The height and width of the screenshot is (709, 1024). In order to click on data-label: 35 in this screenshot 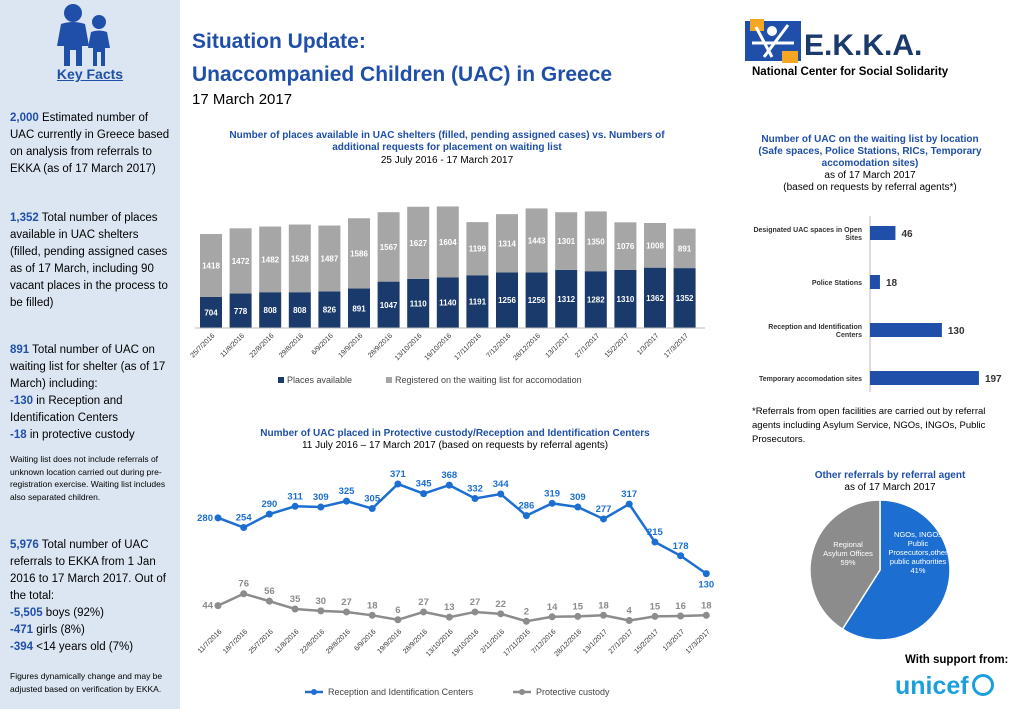, I will do `click(295, 599)`.